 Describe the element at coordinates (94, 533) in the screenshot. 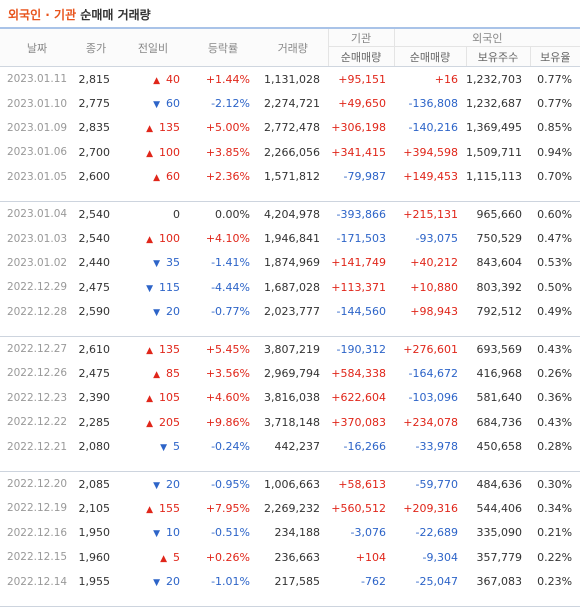

I see `cell-close: 1,950` at that location.